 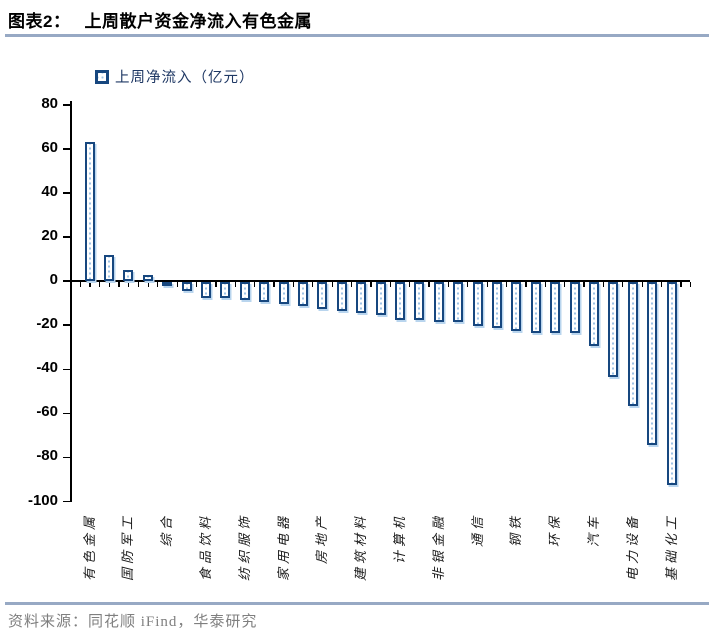 I want to click on x-axis-category-label: 建筑材料, so click(x=361, y=547).